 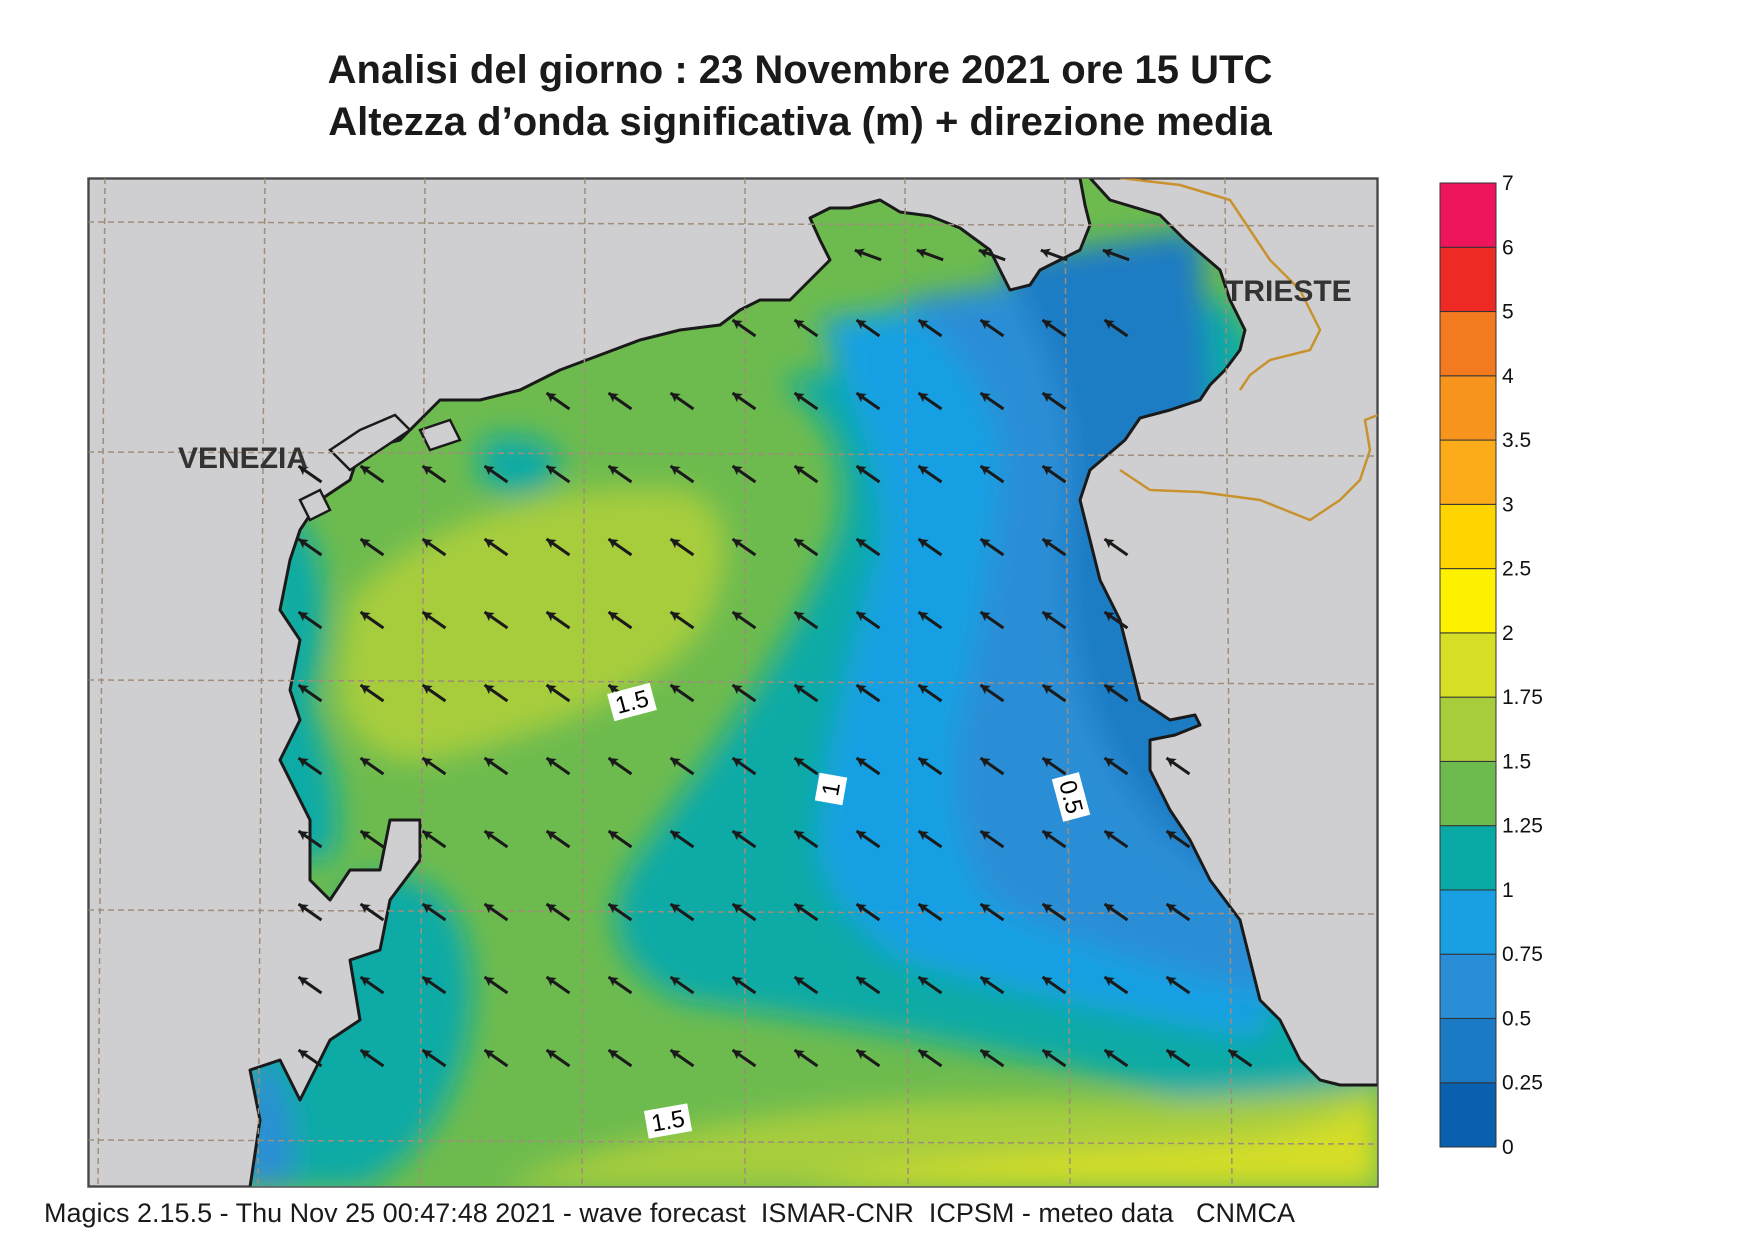 I want to click on land-east, so click(x=1228, y=632).